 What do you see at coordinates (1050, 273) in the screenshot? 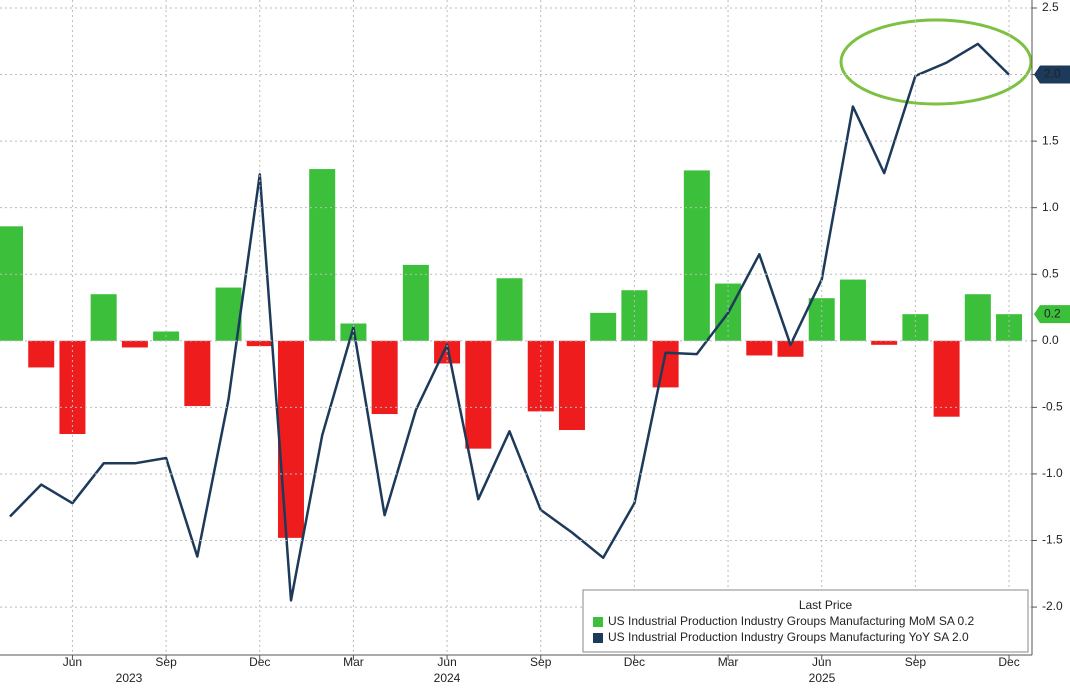
I see `y-tick-label: 0.5` at bounding box center [1050, 273].